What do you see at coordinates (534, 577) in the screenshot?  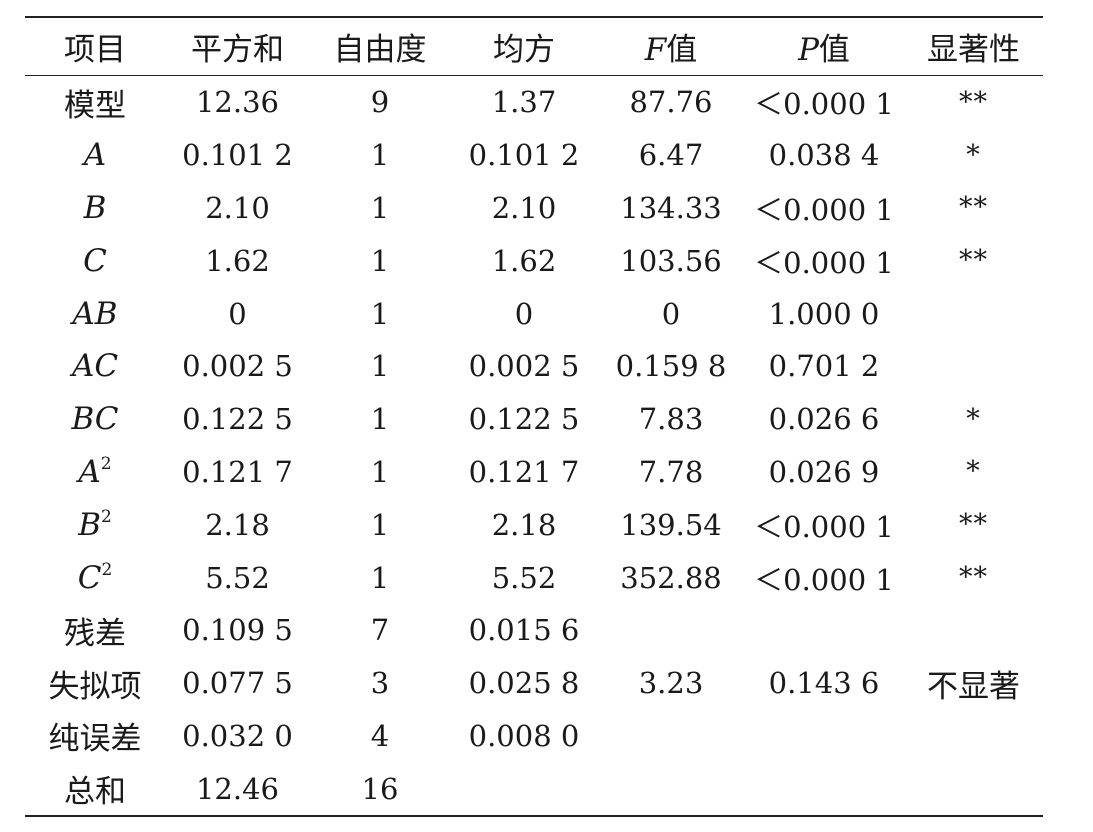 I see `table-row: C2 5.52 1 5.52 352.88 ＜0.000 1 **` at bounding box center [534, 577].